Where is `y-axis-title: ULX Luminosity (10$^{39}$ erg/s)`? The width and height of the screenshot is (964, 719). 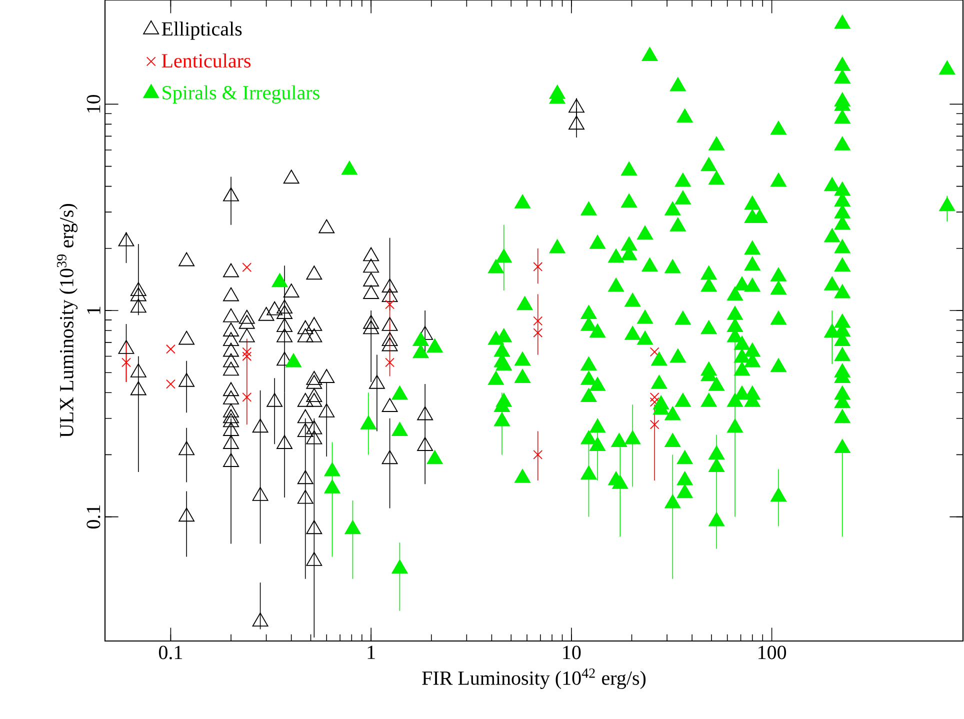 y-axis-title: ULX Luminosity (10$^{39}$ erg/s) is located at coordinates (67, 321).